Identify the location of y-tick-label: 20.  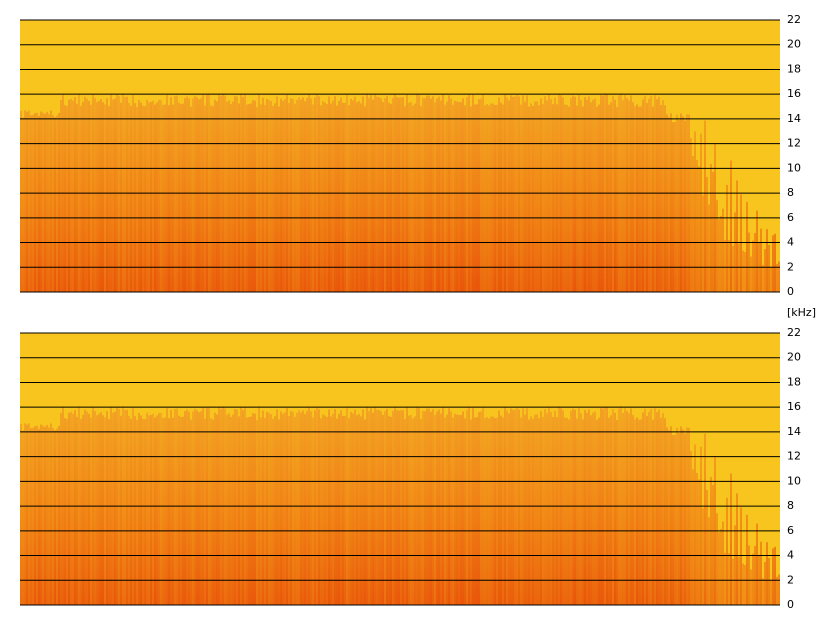
(794, 357).